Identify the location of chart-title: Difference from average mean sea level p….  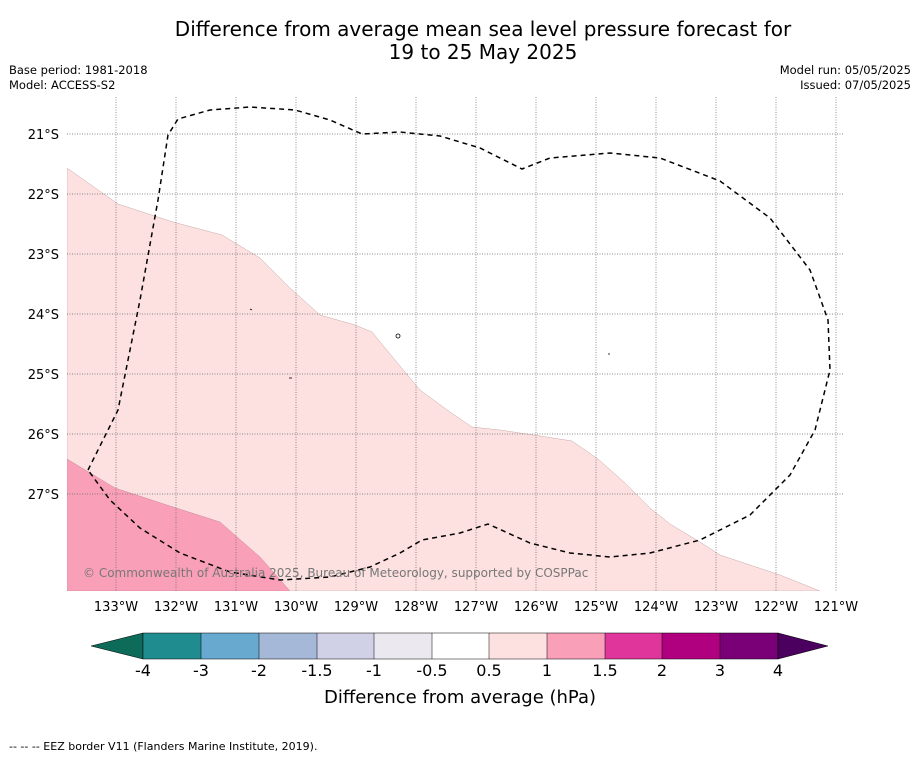
(459, 41).